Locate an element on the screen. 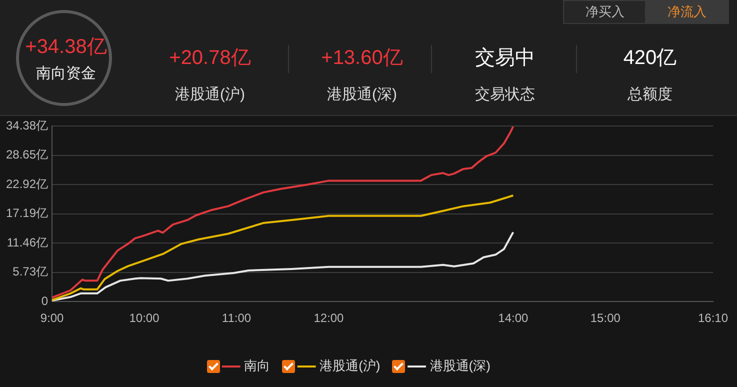 The width and height of the screenshot is (737, 387). legend-label: 港股通(沪) is located at coordinates (350, 366).